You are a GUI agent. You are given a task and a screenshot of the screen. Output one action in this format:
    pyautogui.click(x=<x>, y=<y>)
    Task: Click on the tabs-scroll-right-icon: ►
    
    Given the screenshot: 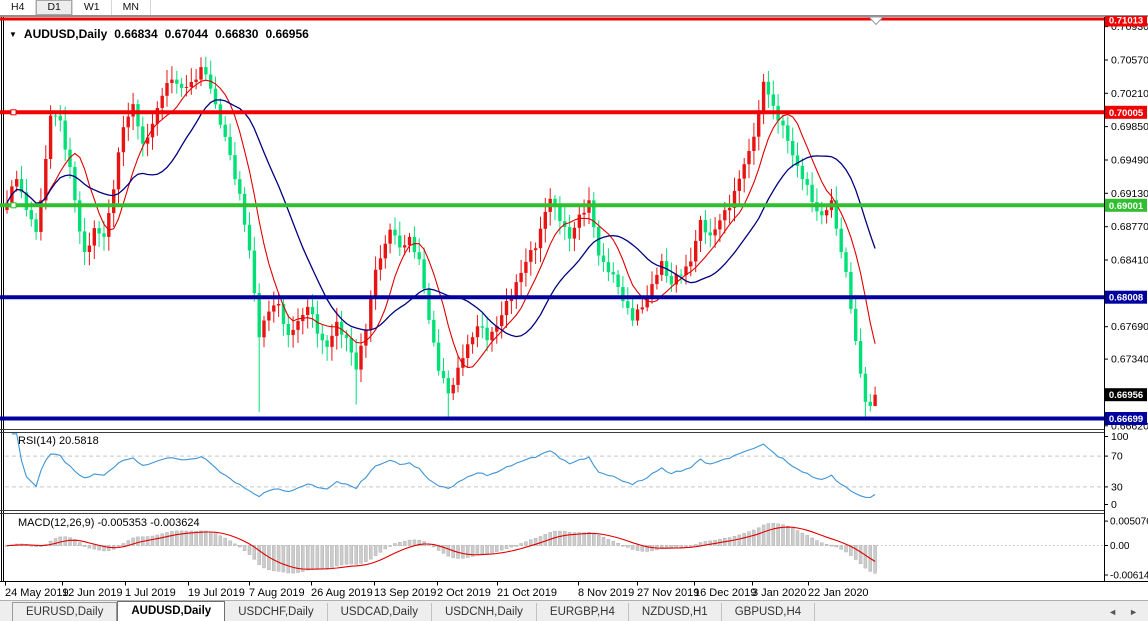 What is the action you would take?
    pyautogui.click(x=1133, y=612)
    